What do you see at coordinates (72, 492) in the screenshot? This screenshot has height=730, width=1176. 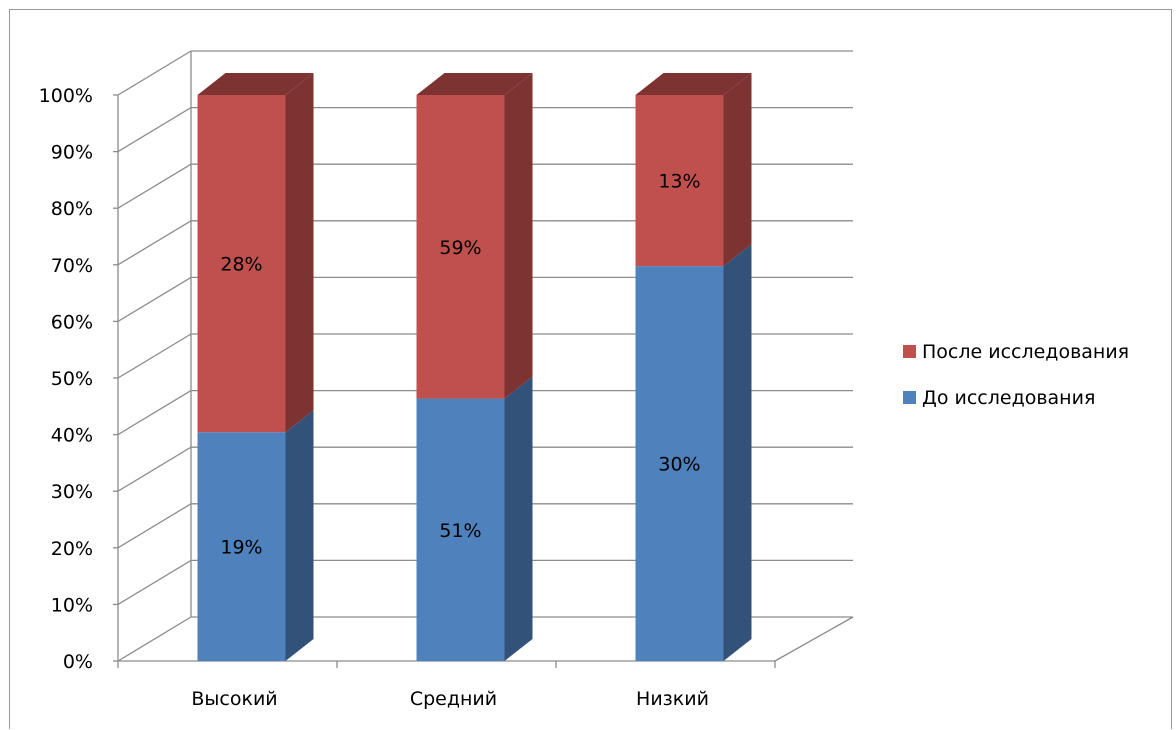 I see `y-tick-label: 30%` at bounding box center [72, 492].